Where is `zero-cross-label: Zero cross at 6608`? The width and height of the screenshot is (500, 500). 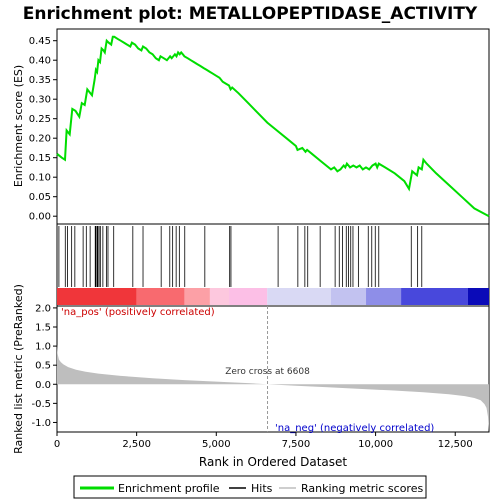
zero-cross-label: Zero cross at 6608 is located at coordinates (267, 372).